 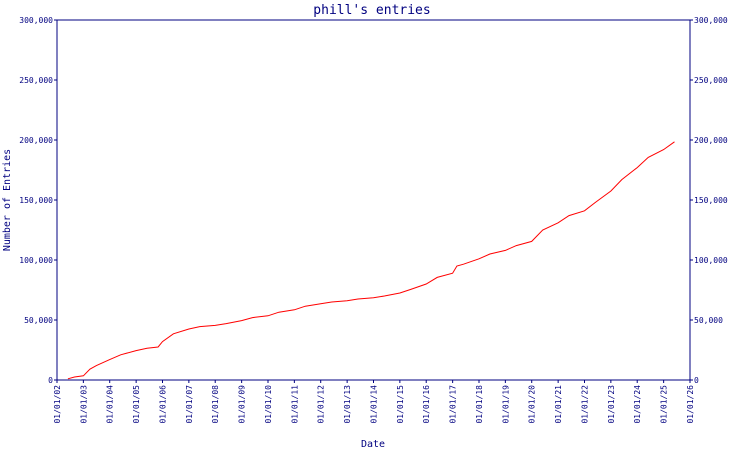 What do you see at coordinates (690, 404) in the screenshot?
I see `x-tick-label: 01/01/26` at bounding box center [690, 404].